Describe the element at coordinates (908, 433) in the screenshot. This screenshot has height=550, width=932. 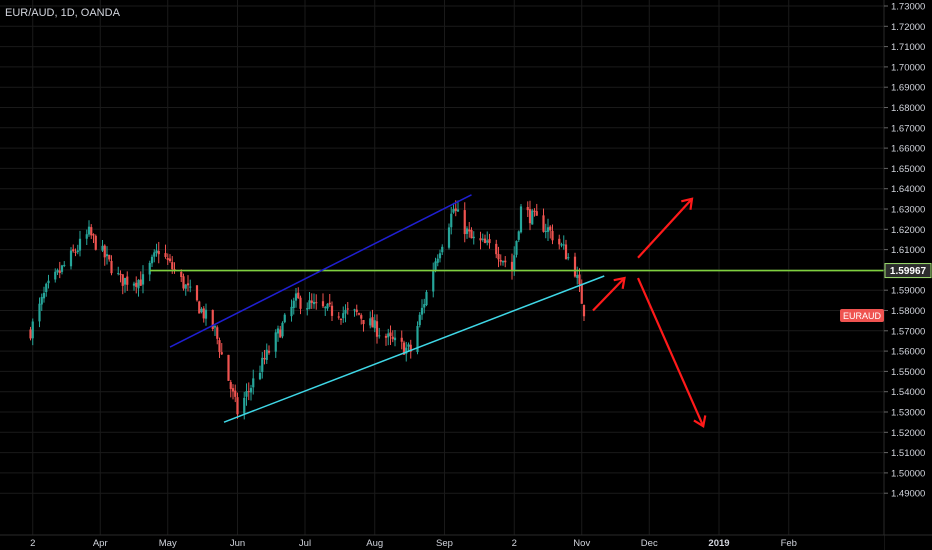
I see `price-tick-label: 1.52000` at that location.